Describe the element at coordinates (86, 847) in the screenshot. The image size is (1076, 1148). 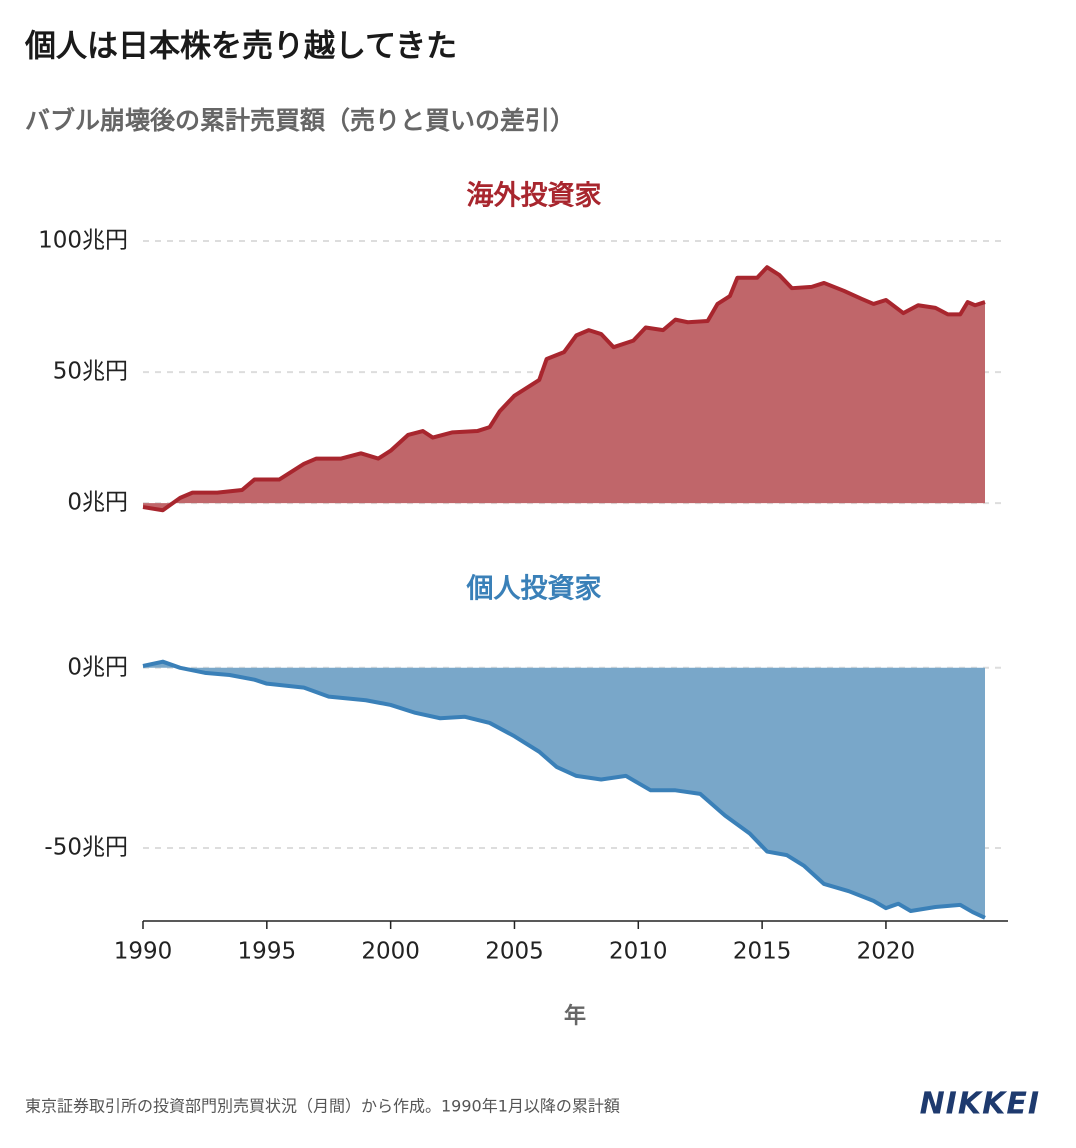
I see `y-tick-label: -50兆円` at that location.